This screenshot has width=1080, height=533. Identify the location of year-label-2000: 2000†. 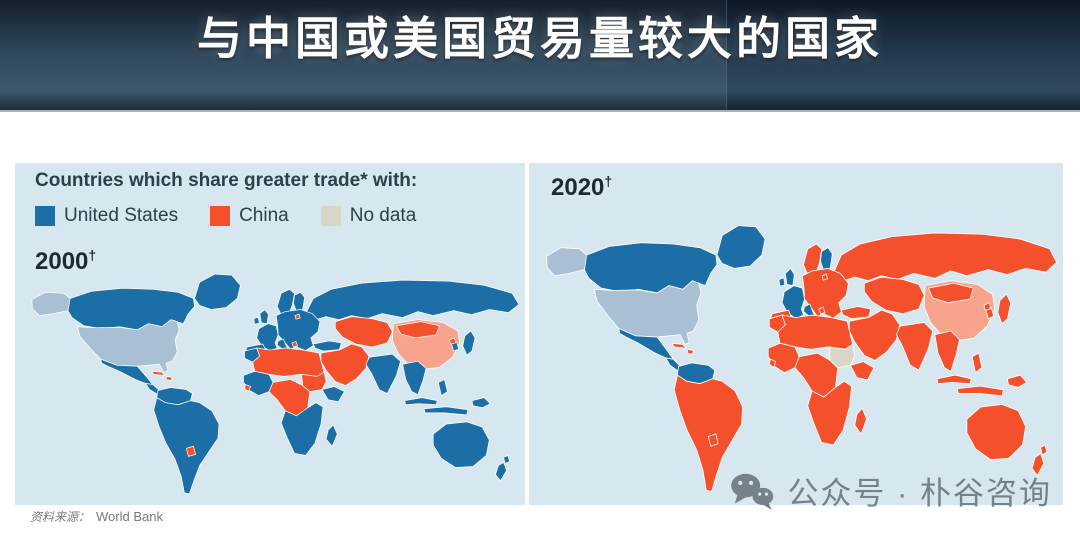
(65, 261).